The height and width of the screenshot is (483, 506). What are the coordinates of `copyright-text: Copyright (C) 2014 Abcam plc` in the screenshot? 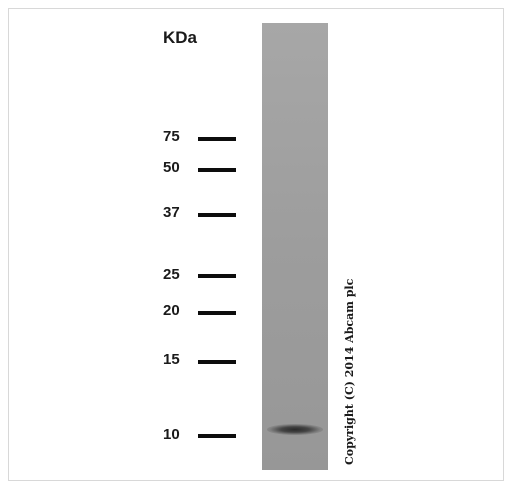 It's located at (349, 372).